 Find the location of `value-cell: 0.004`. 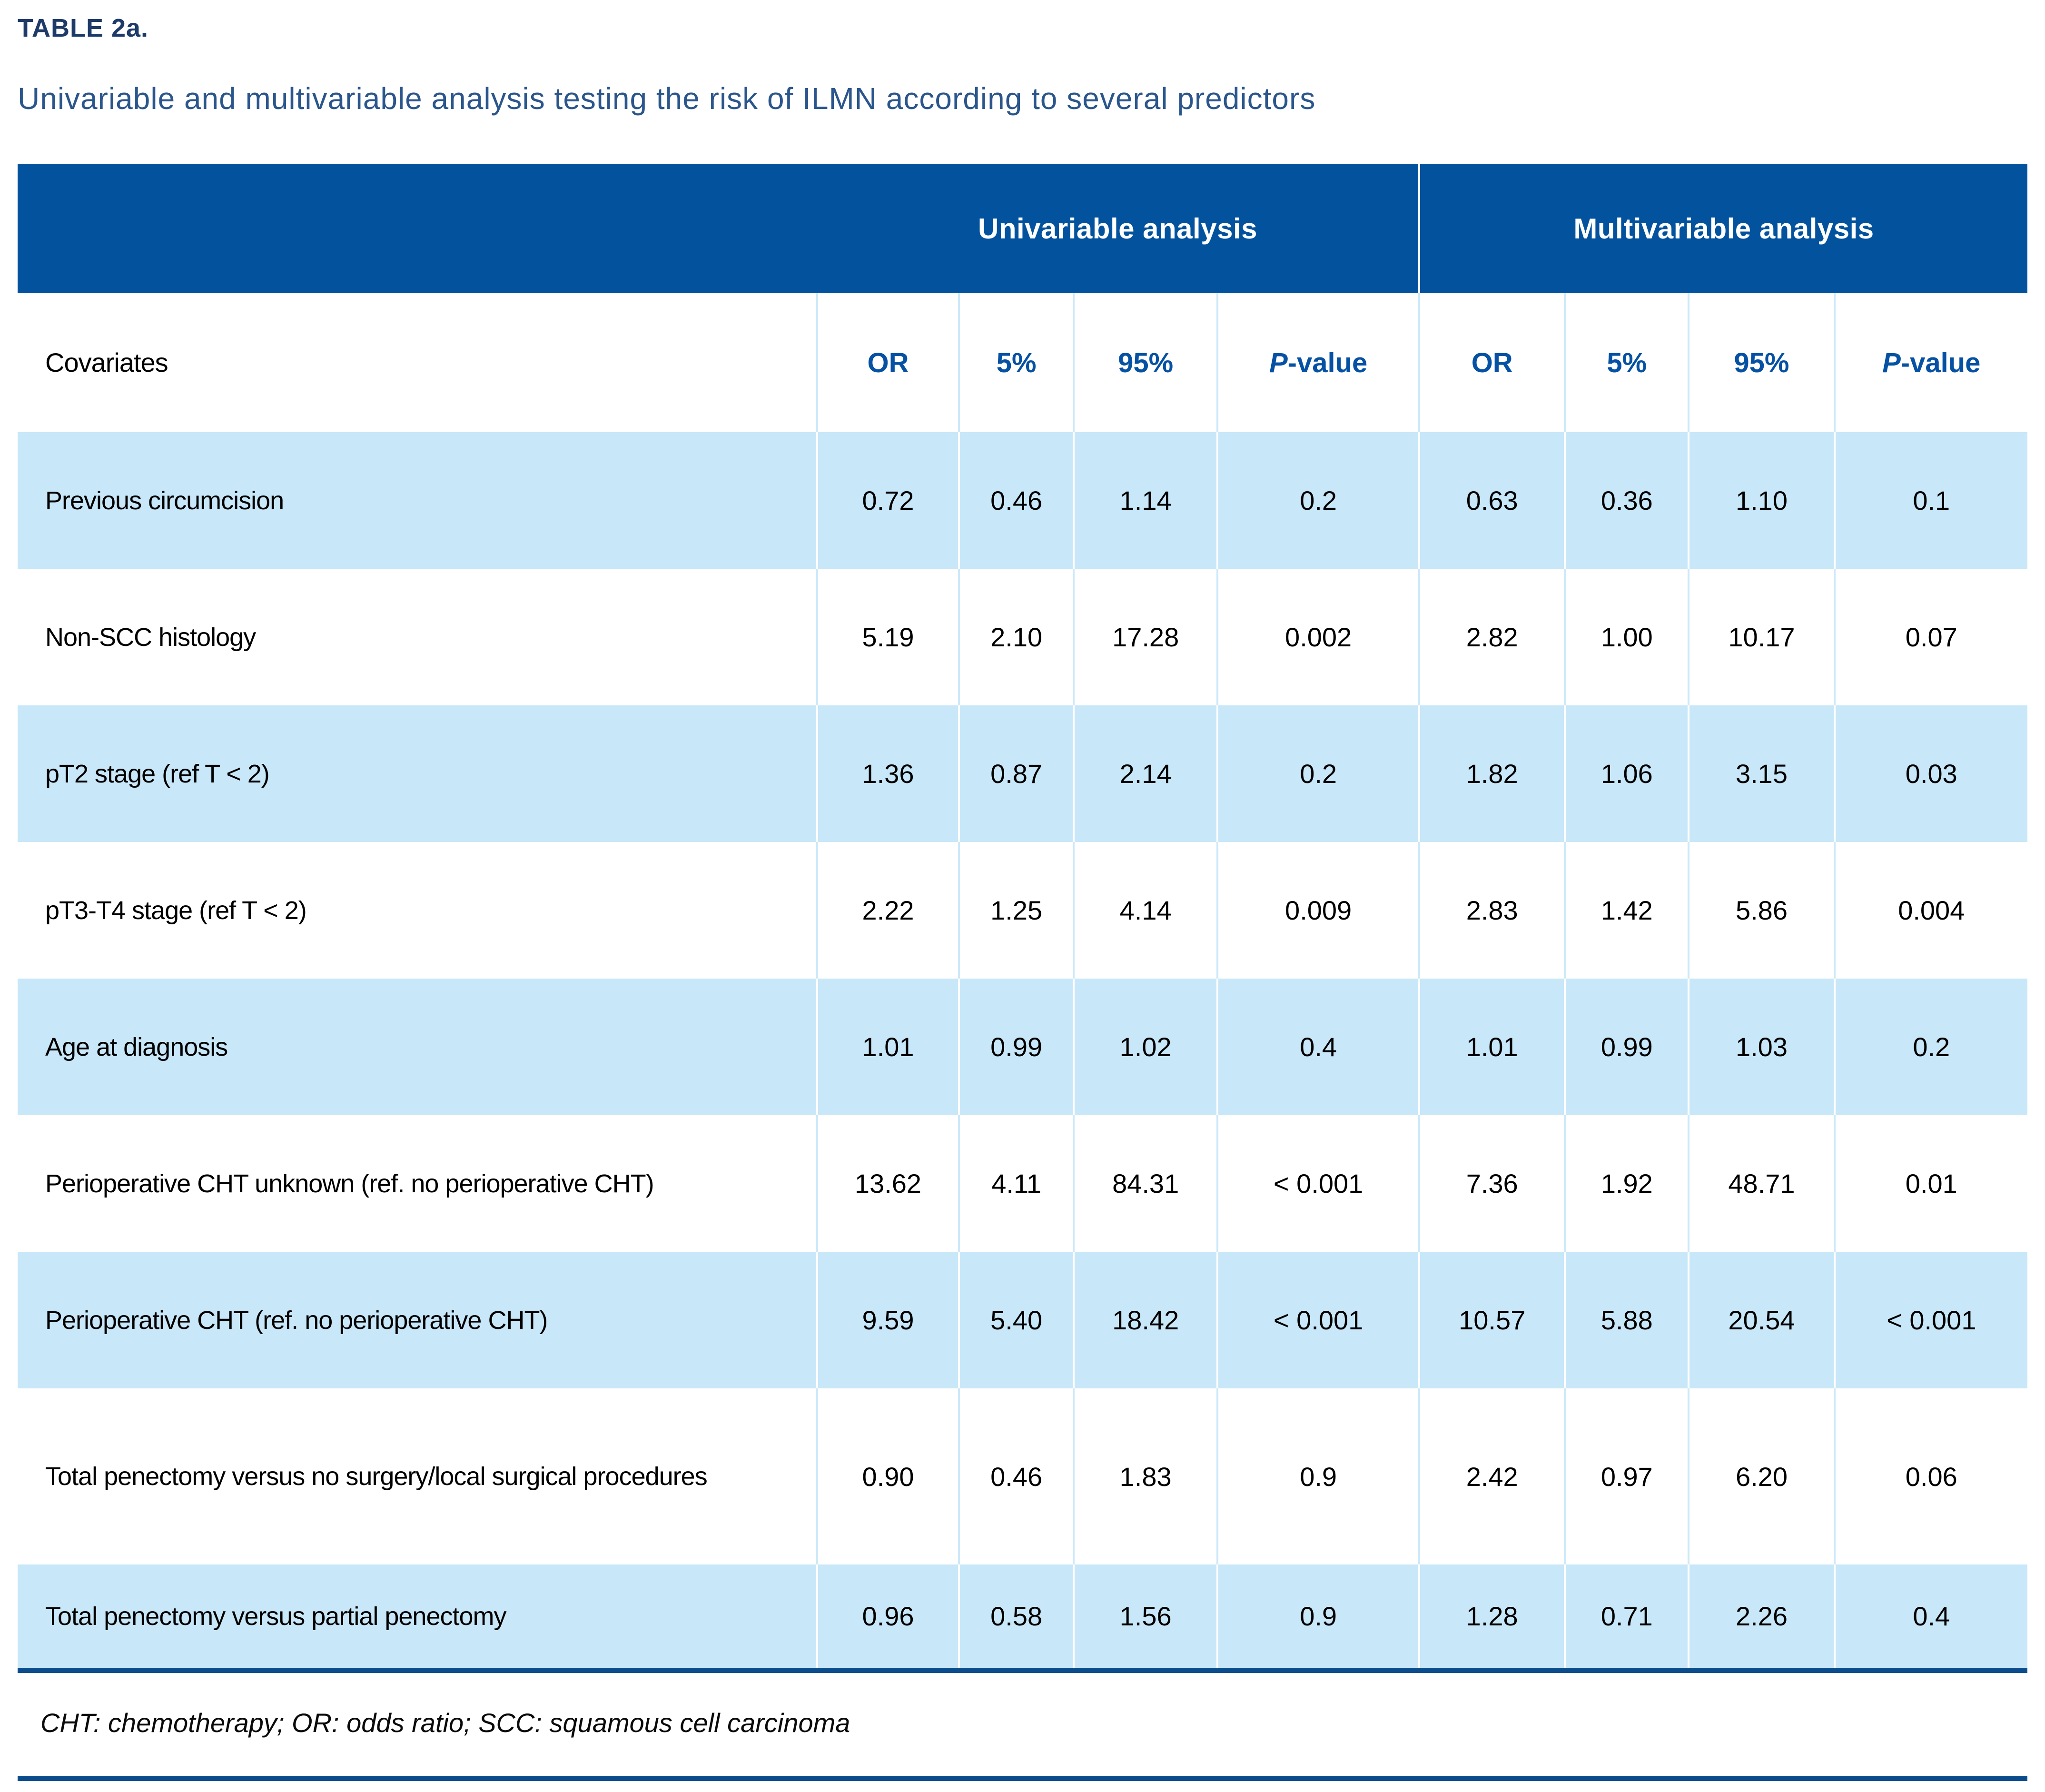

value-cell: 0.004 is located at coordinates (1930, 910).